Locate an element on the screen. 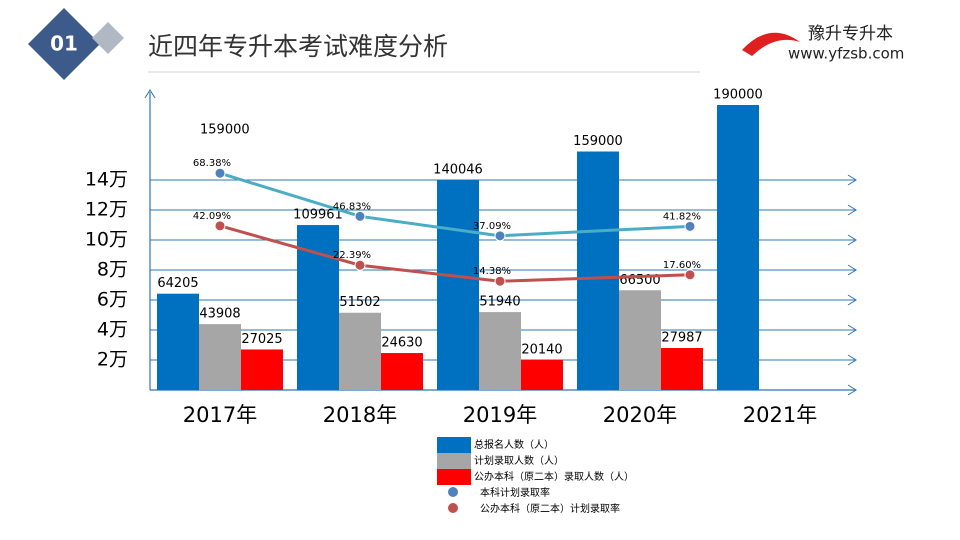 Image resolution: width=960 pixels, height=540 pixels. legend-label: 计划录取人数（人） is located at coordinates (519, 460).